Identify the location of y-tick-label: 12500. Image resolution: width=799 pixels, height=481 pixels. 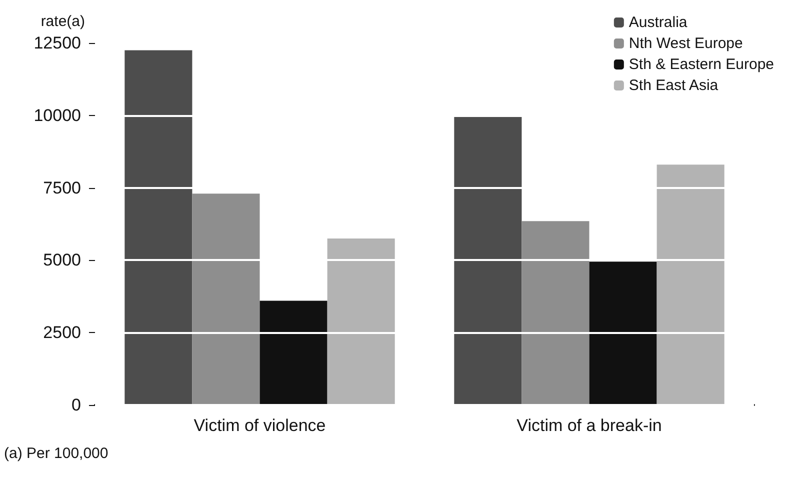
(57, 43).